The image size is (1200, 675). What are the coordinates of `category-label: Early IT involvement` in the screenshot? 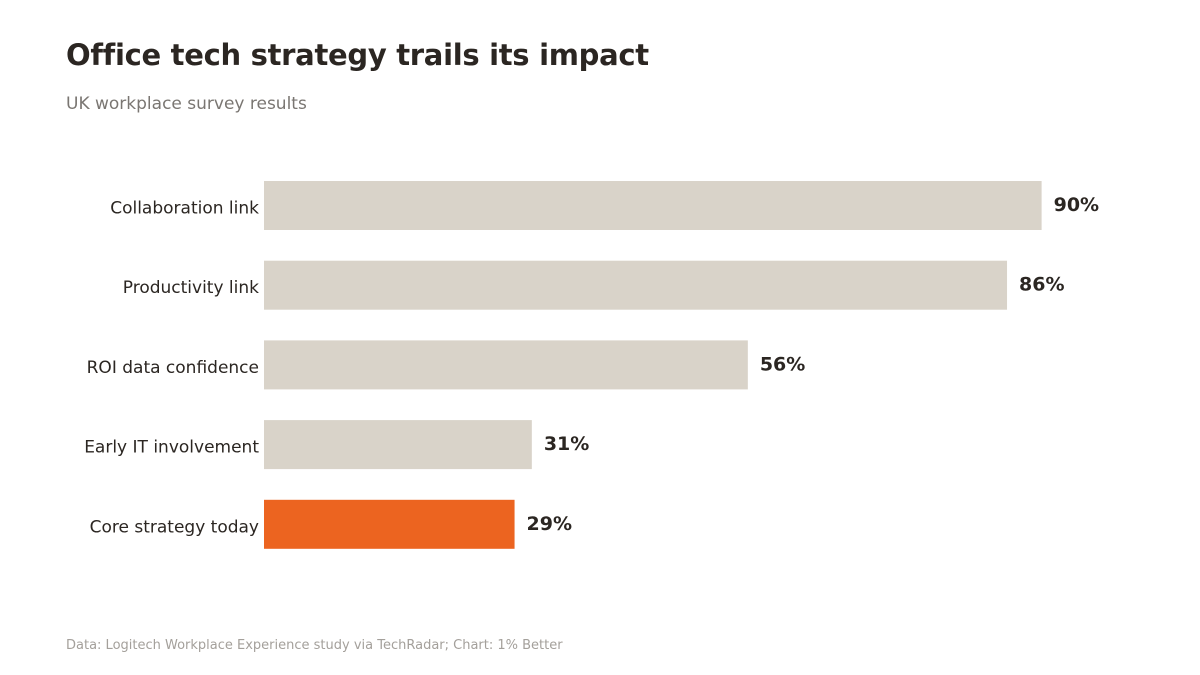 It's located at (171, 448).